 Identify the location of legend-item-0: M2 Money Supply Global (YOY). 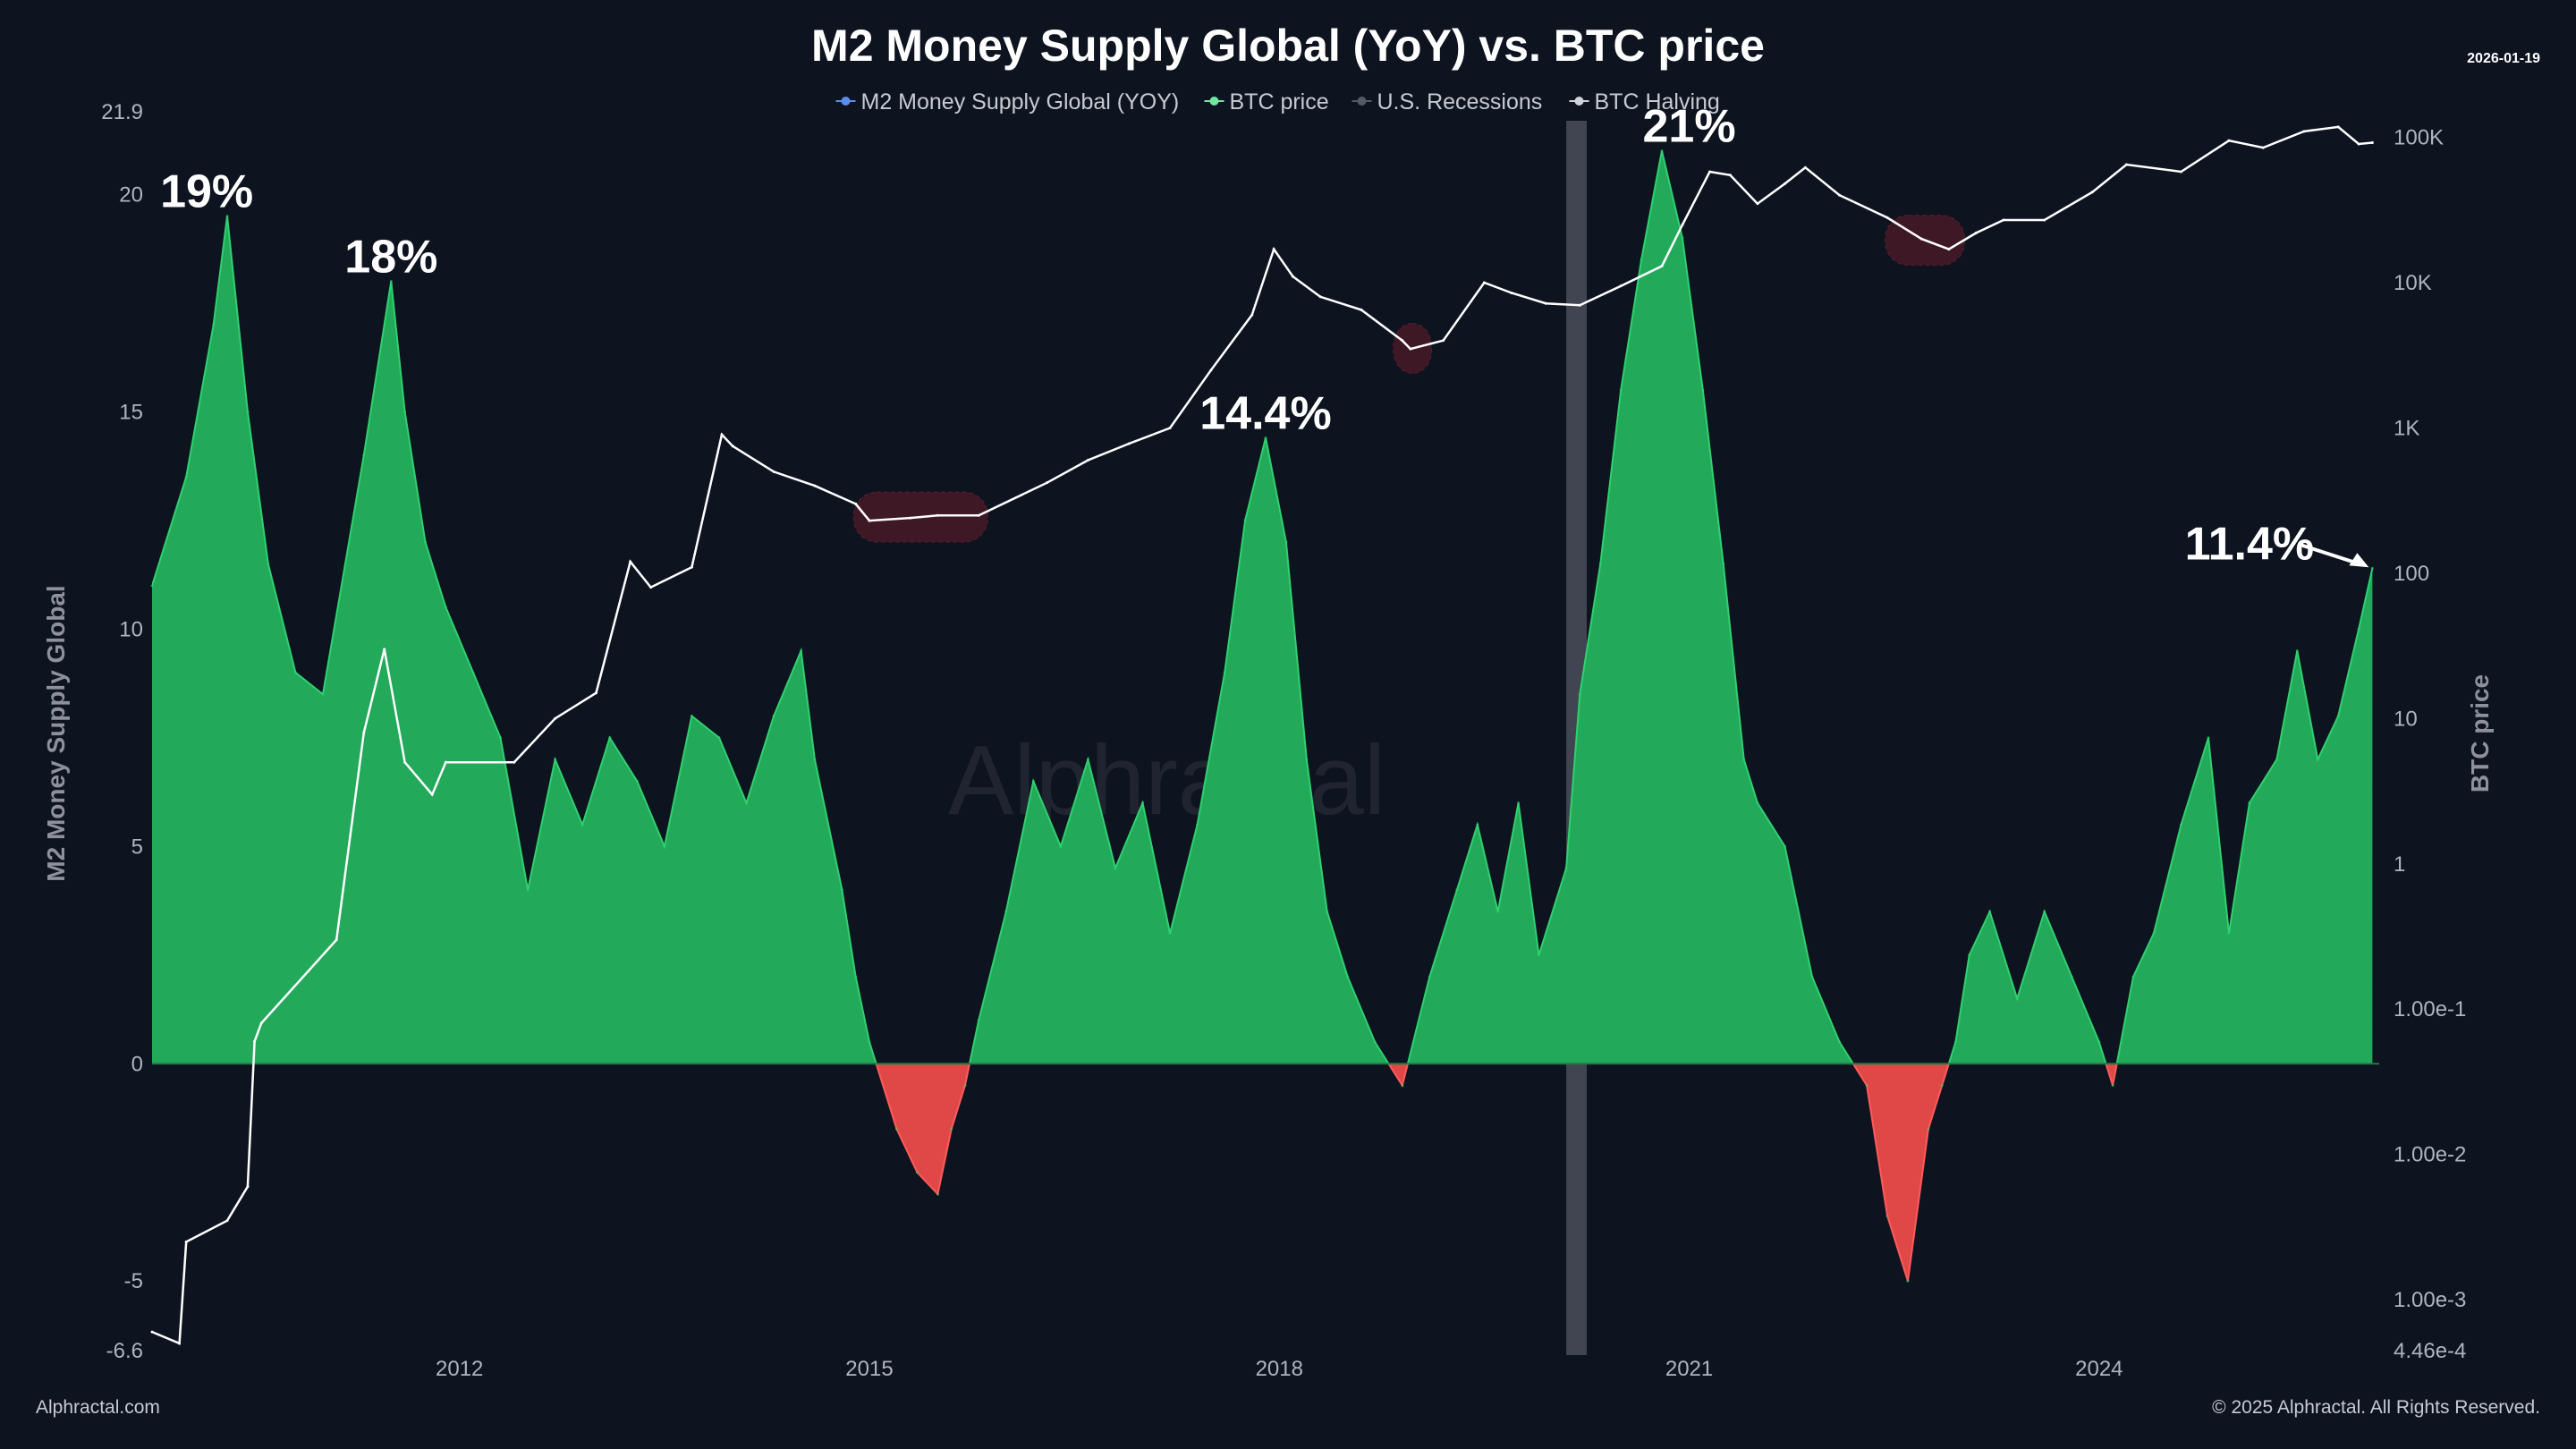
(1007, 101).